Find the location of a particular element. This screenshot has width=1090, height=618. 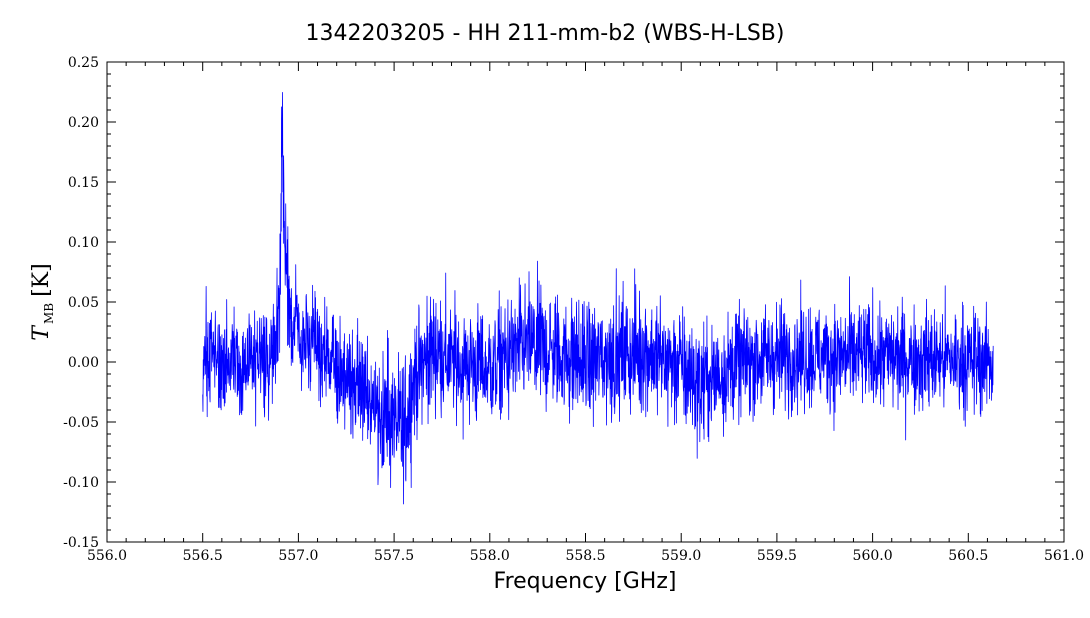

x-tick-label: 561.0 is located at coordinates (1064, 556).